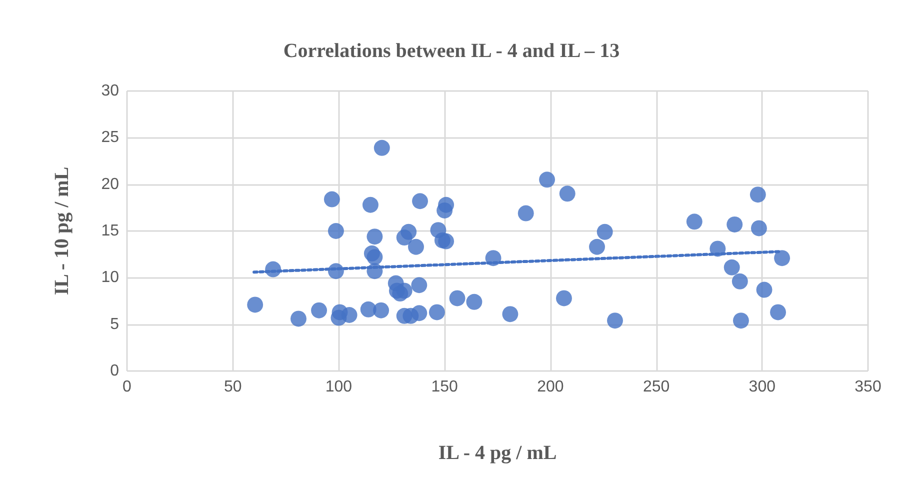 The image size is (903, 485). I want to click on y-tick-label: 0, so click(115, 371).